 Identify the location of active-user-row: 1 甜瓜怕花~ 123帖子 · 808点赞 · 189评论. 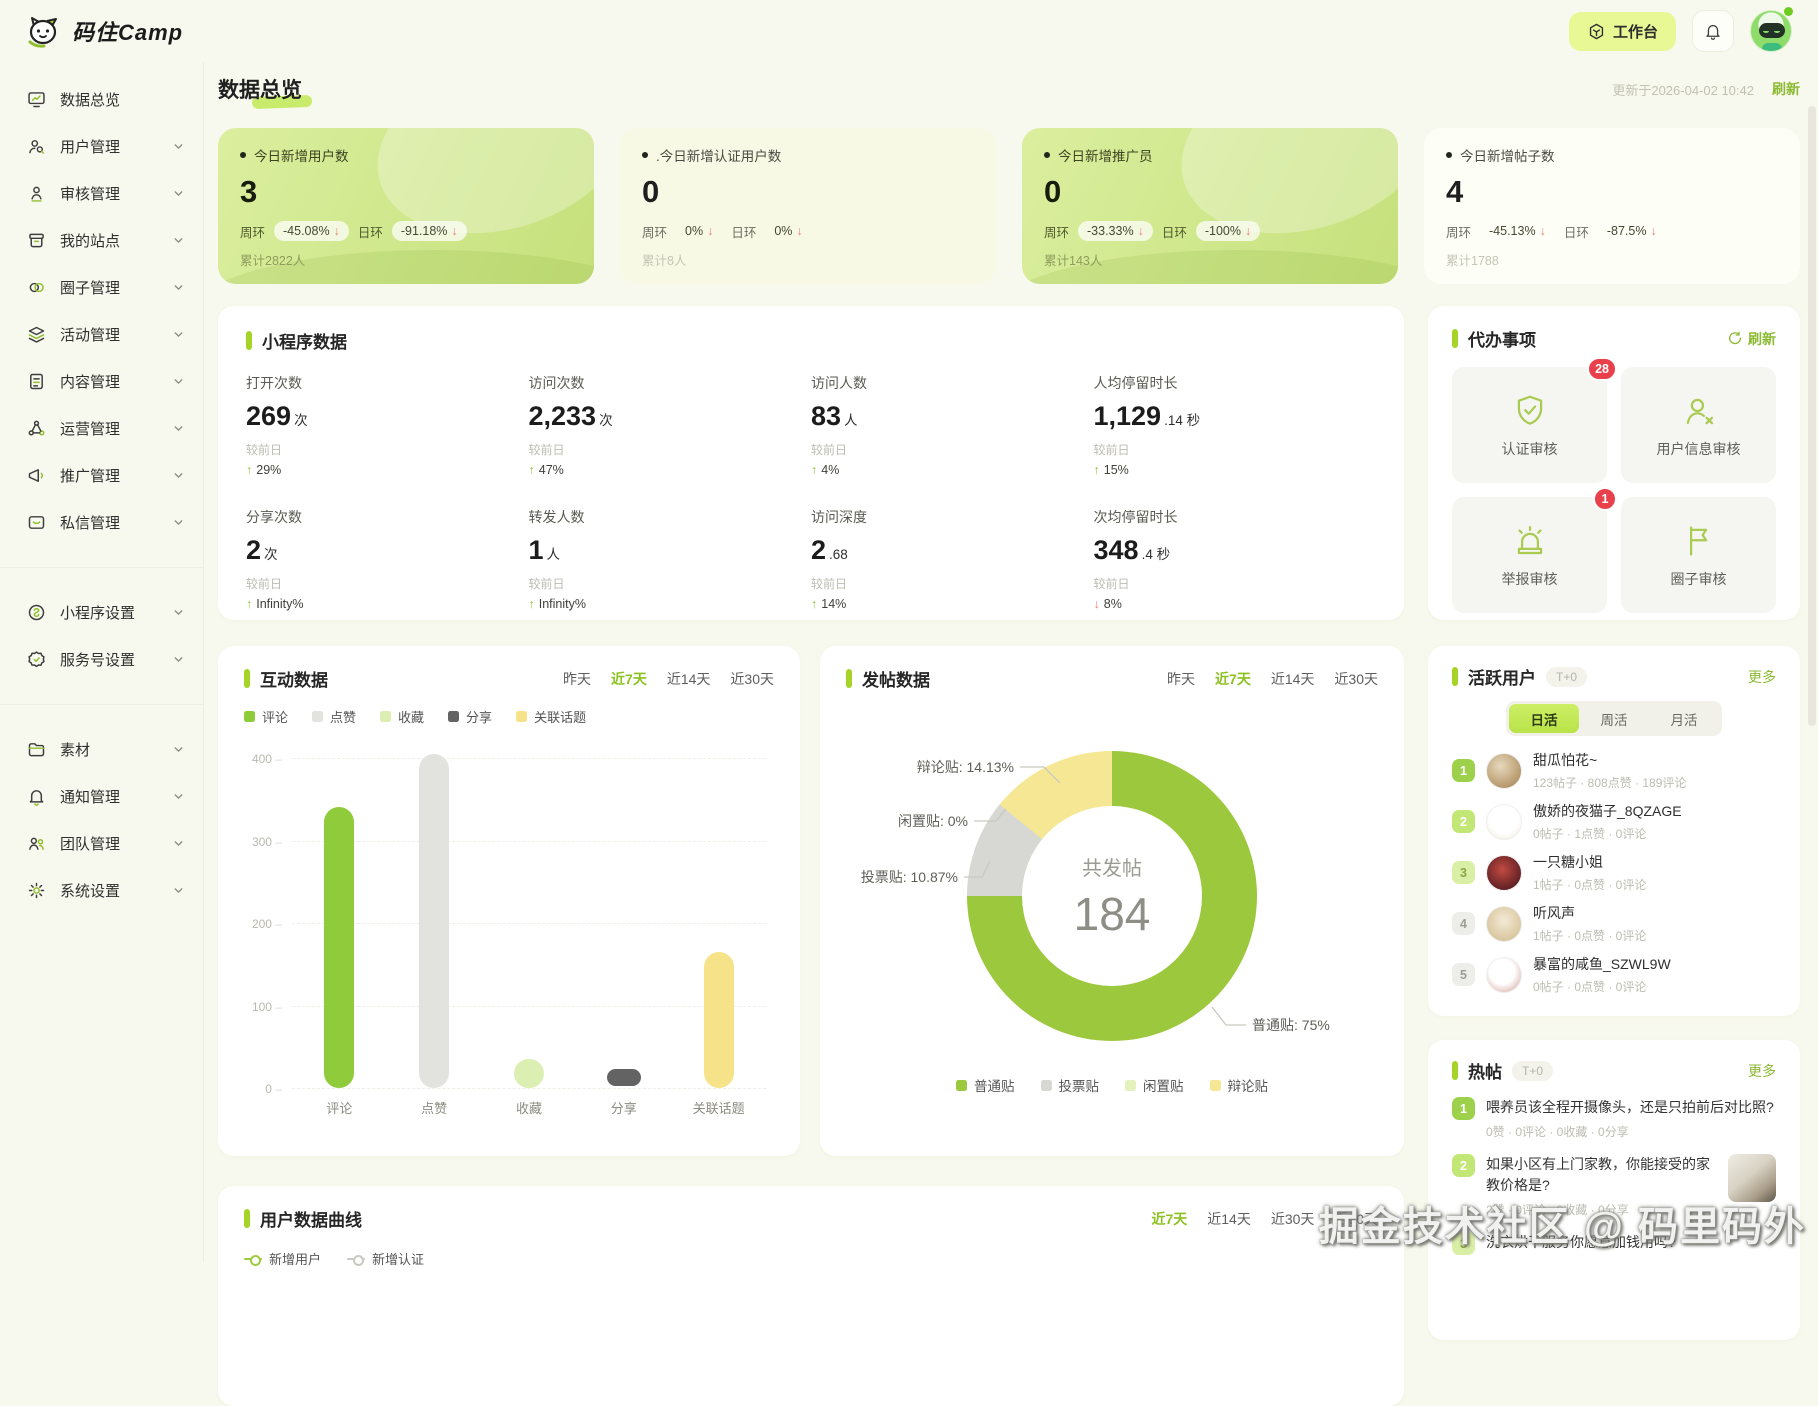
(1614, 770).